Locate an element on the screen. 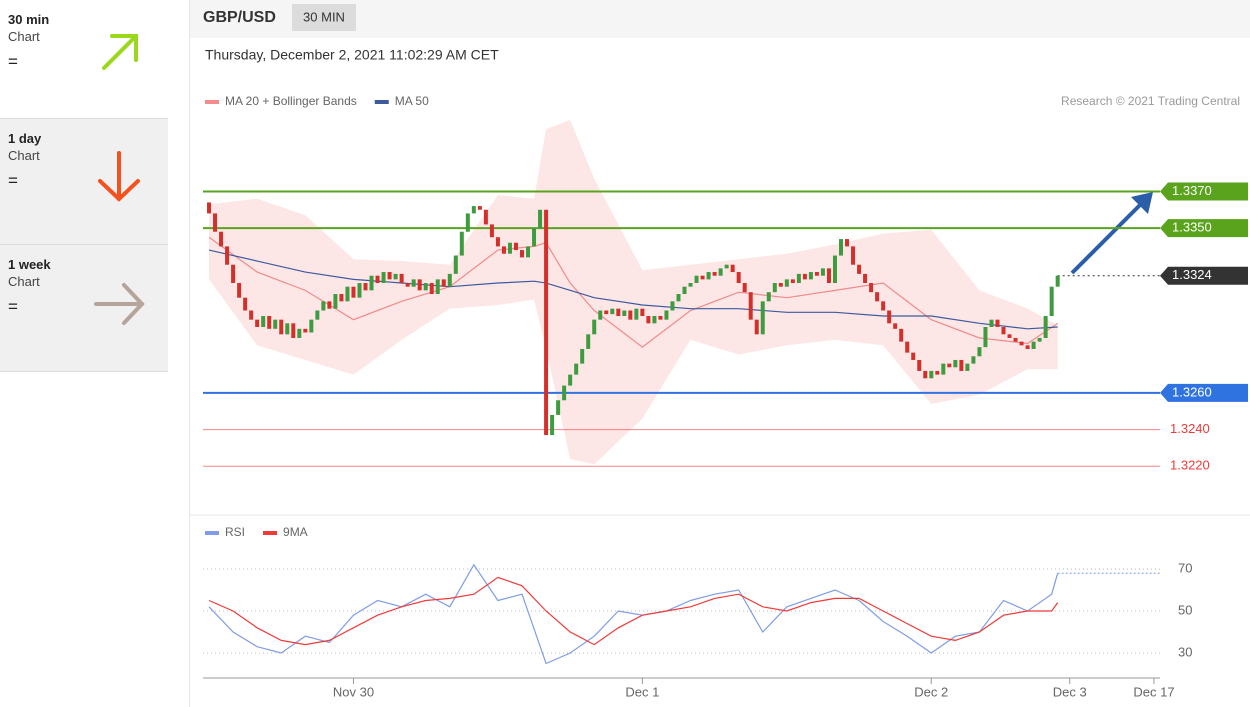 This screenshot has width=1250, height=707. sidebar-item: 1 day Chart = is located at coordinates (84, 182).